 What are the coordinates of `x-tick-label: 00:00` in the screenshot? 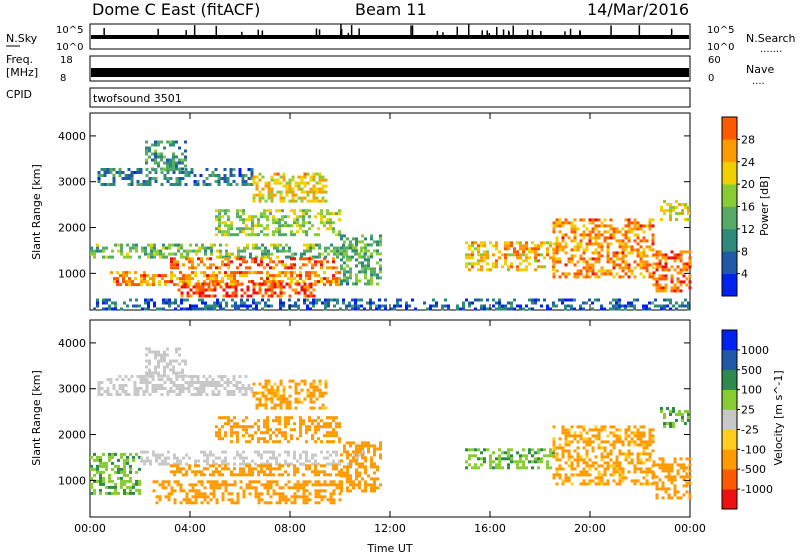 It's located at (90, 528).